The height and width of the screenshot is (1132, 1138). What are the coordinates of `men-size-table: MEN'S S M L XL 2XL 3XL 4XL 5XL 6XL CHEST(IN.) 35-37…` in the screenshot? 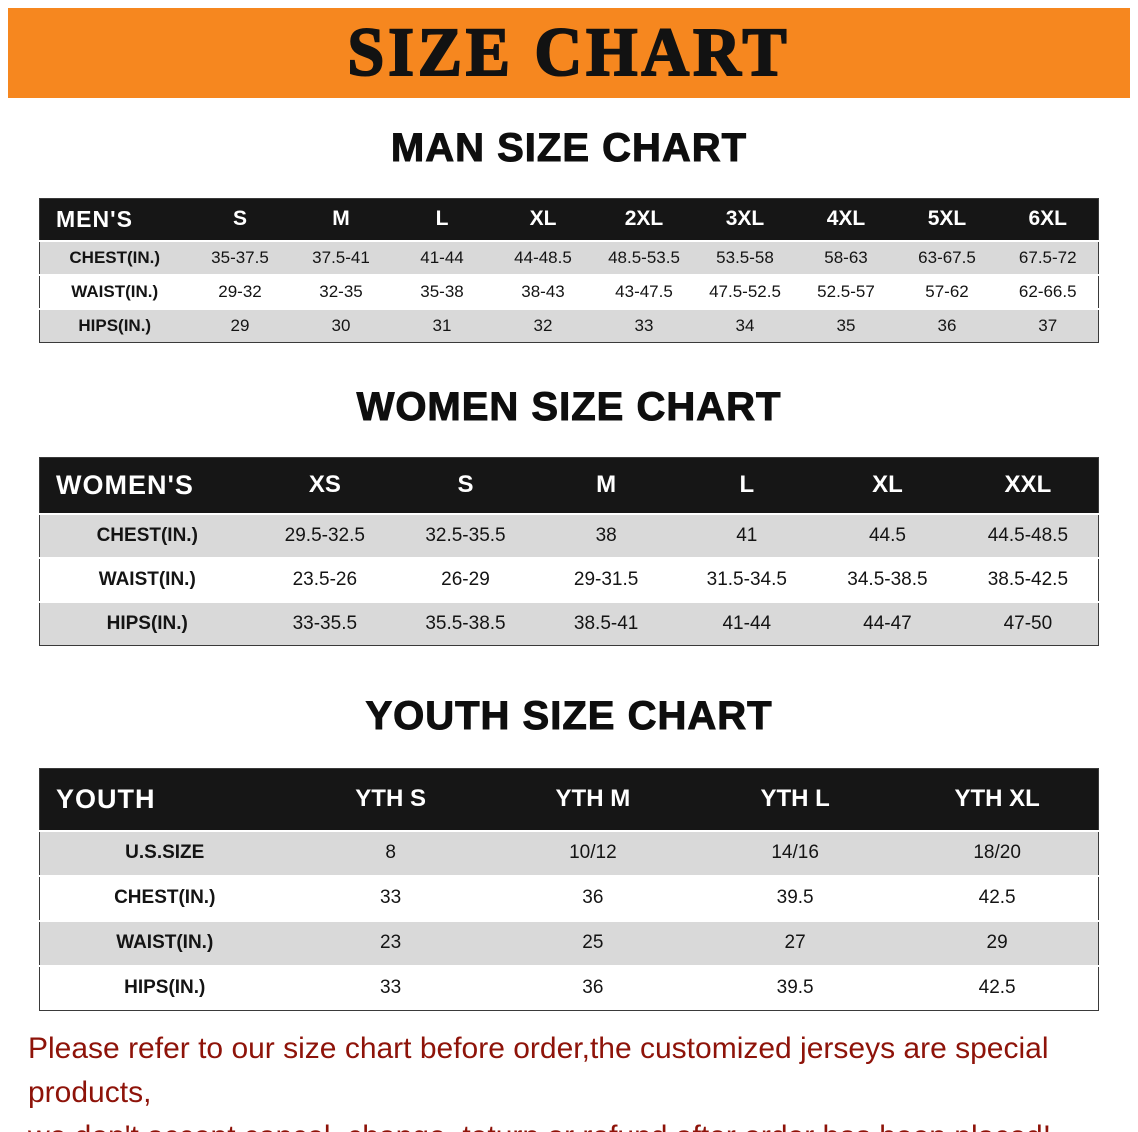 It's located at (569, 270).